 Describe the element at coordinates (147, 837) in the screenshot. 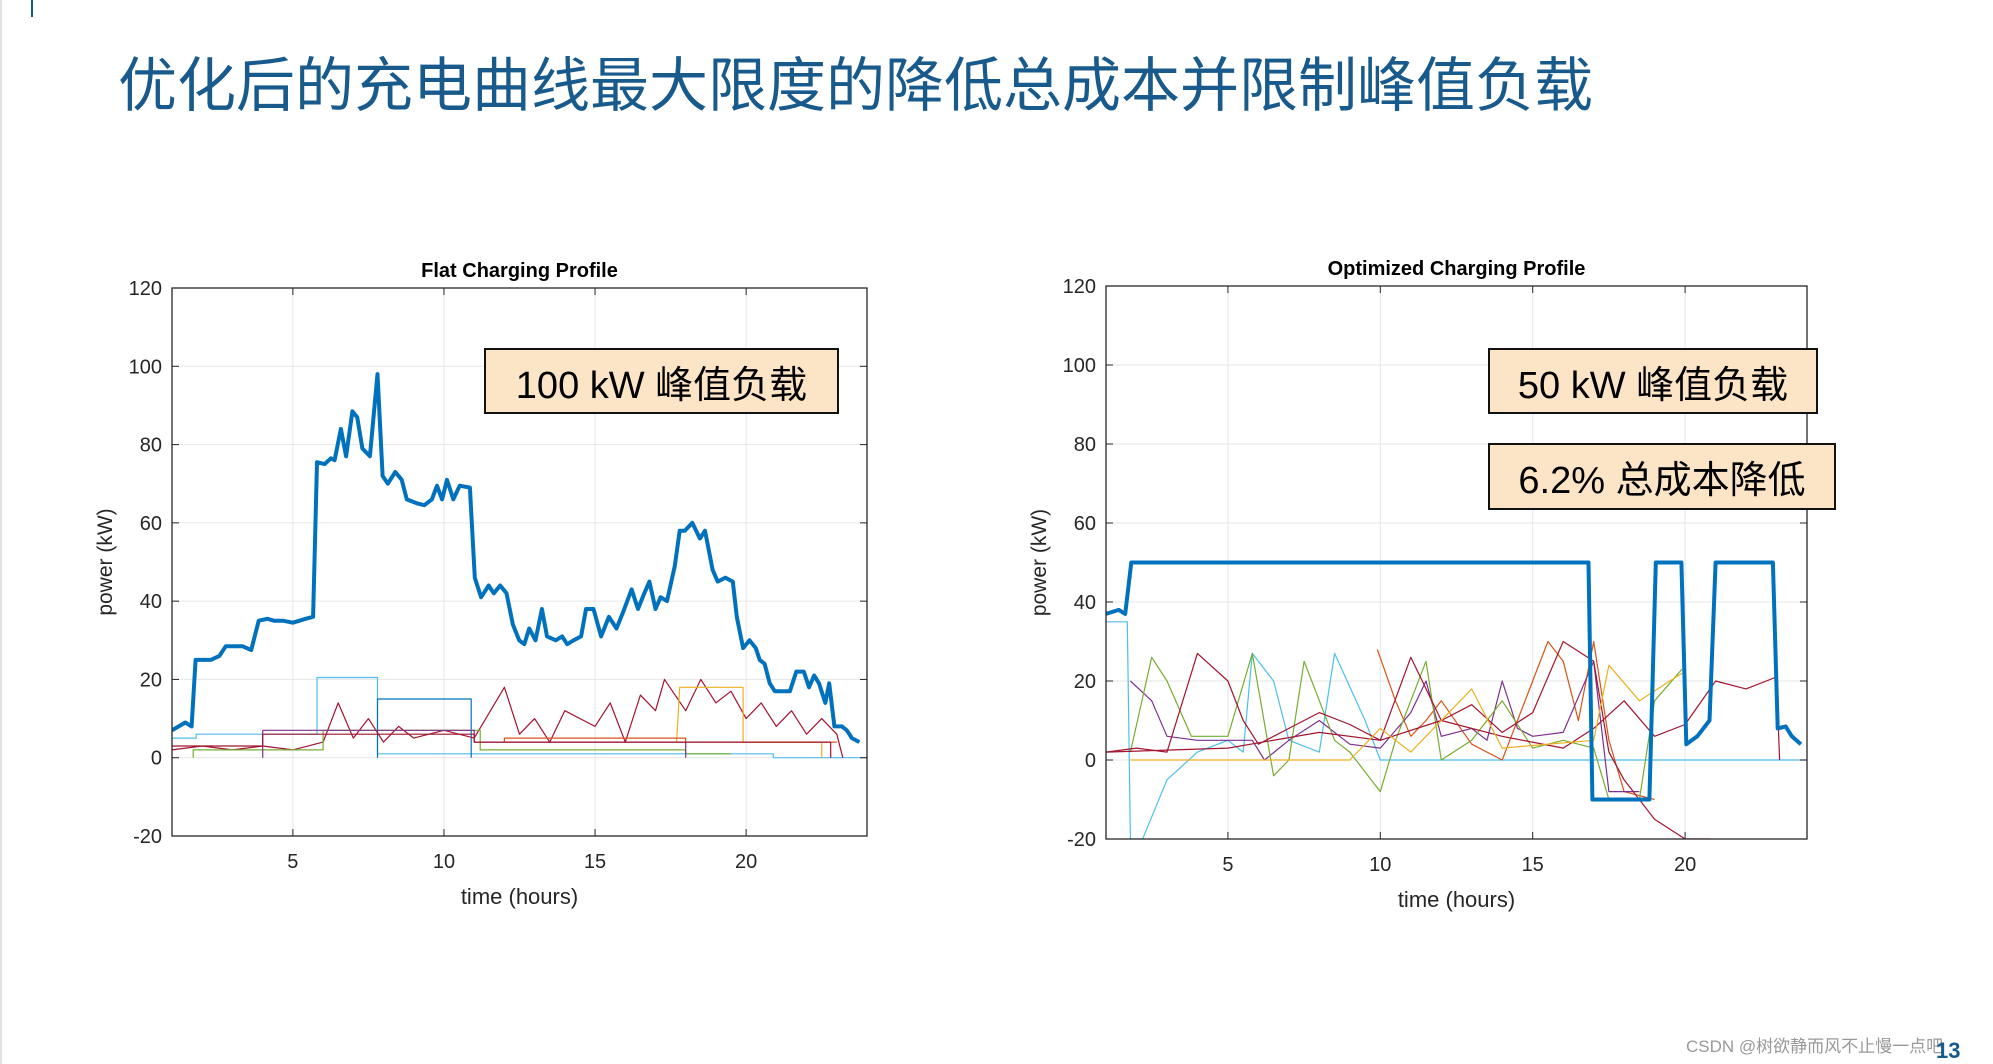

I see `flat-y-tick-label: -20` at that location.